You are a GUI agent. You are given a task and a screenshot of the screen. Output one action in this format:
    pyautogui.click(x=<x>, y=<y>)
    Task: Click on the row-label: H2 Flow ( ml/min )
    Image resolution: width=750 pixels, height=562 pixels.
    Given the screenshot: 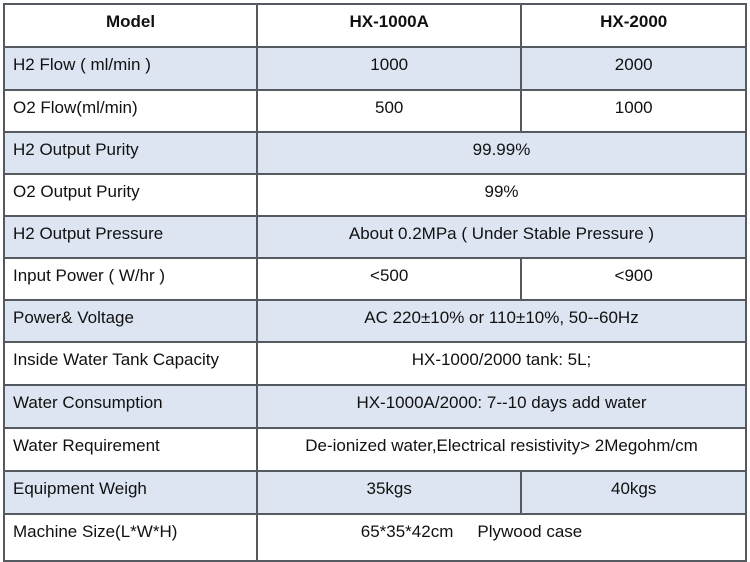 What is the action you would take?
    pyautogui.click(x=130, y=68)
    